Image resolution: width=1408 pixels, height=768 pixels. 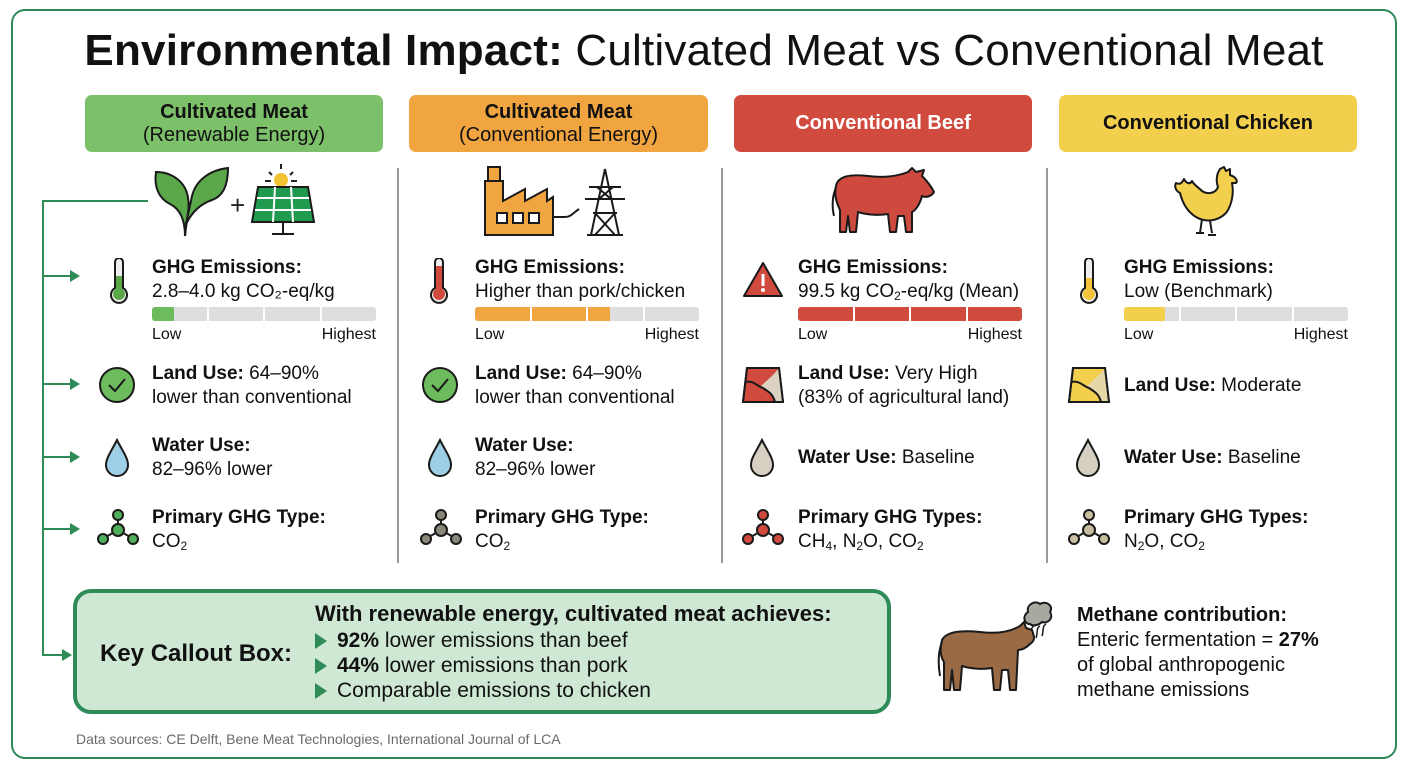 I want to click on ghg-value: Higher than pork/chicken, so click(x=580, y=291).